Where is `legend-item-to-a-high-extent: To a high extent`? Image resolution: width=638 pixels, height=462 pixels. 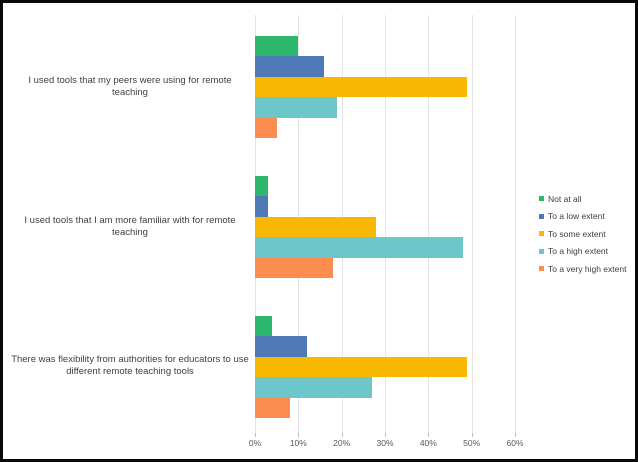
legend-item-to-a-high-extent: To a high extent is located at coordinates (582, 252).